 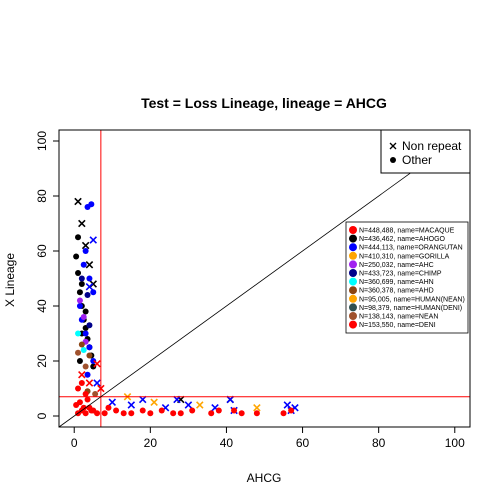 What do you see at coordinates (396, 265) in the screenshot?
I see `series-legend-label: N=250,032, name=AHC` at bounding box center [396, 265].